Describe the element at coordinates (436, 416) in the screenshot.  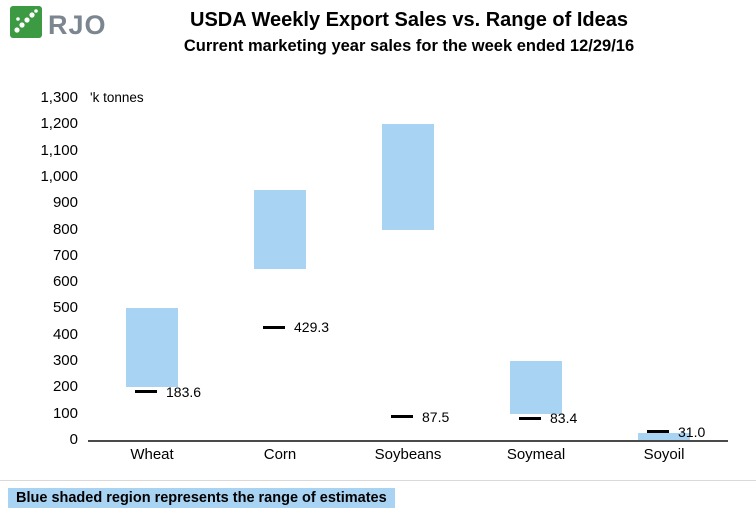
I see `actual-value-soybeans: 87.5` at that location.